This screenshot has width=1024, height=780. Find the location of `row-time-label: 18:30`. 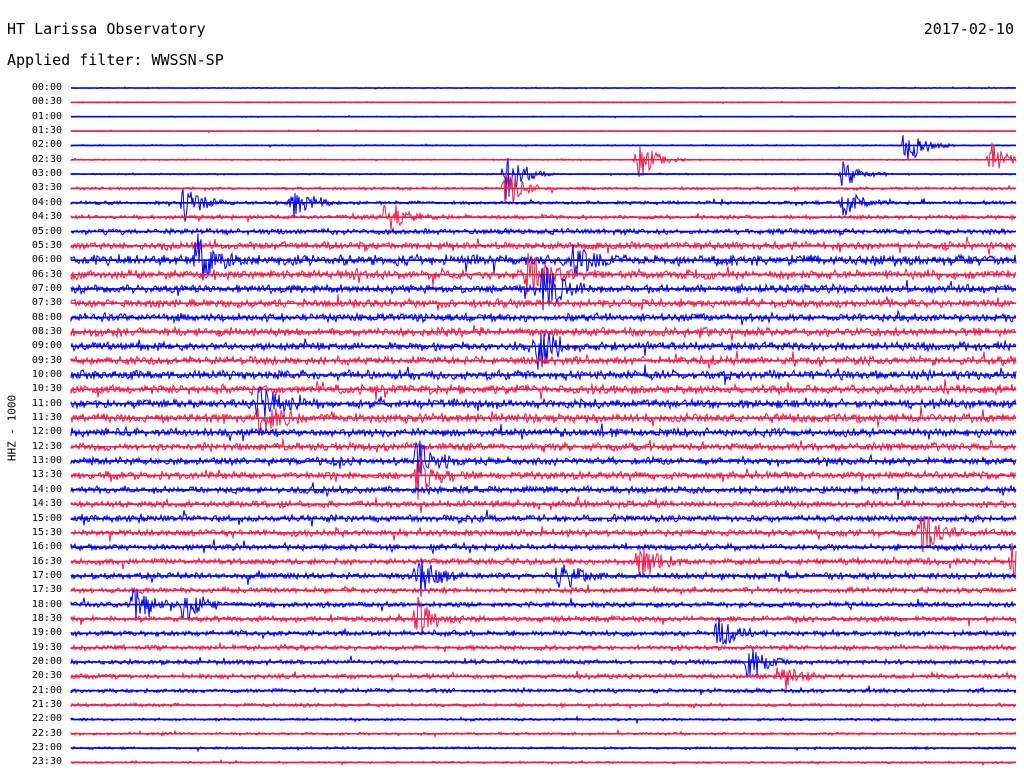

row-time-label: 18:30 is located at coordinates (46, 618).